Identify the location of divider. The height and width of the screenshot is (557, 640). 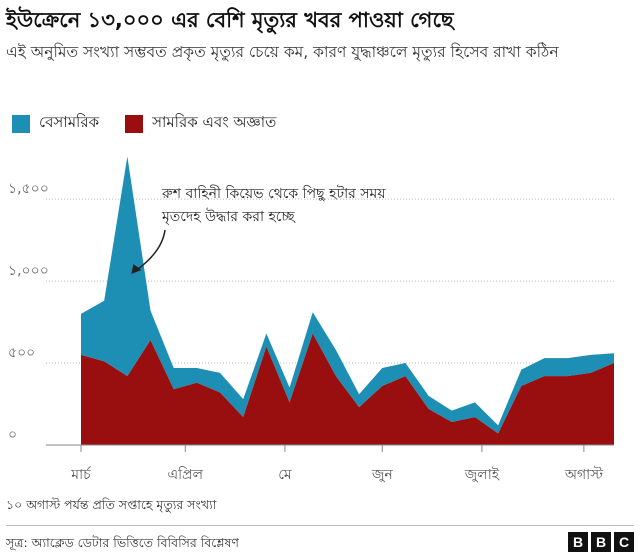
(320, 525).